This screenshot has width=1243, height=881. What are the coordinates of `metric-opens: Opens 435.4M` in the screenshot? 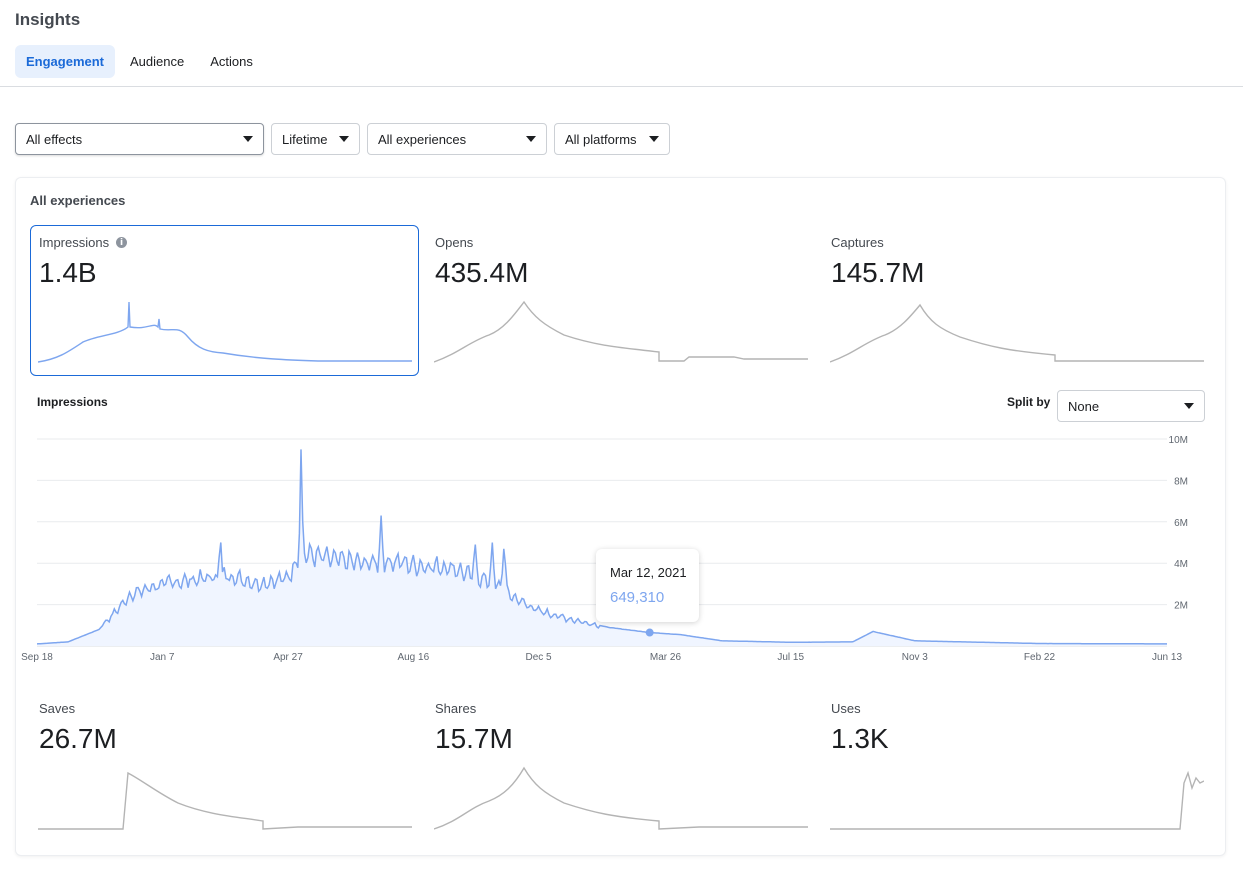 It's located at (620, 300).